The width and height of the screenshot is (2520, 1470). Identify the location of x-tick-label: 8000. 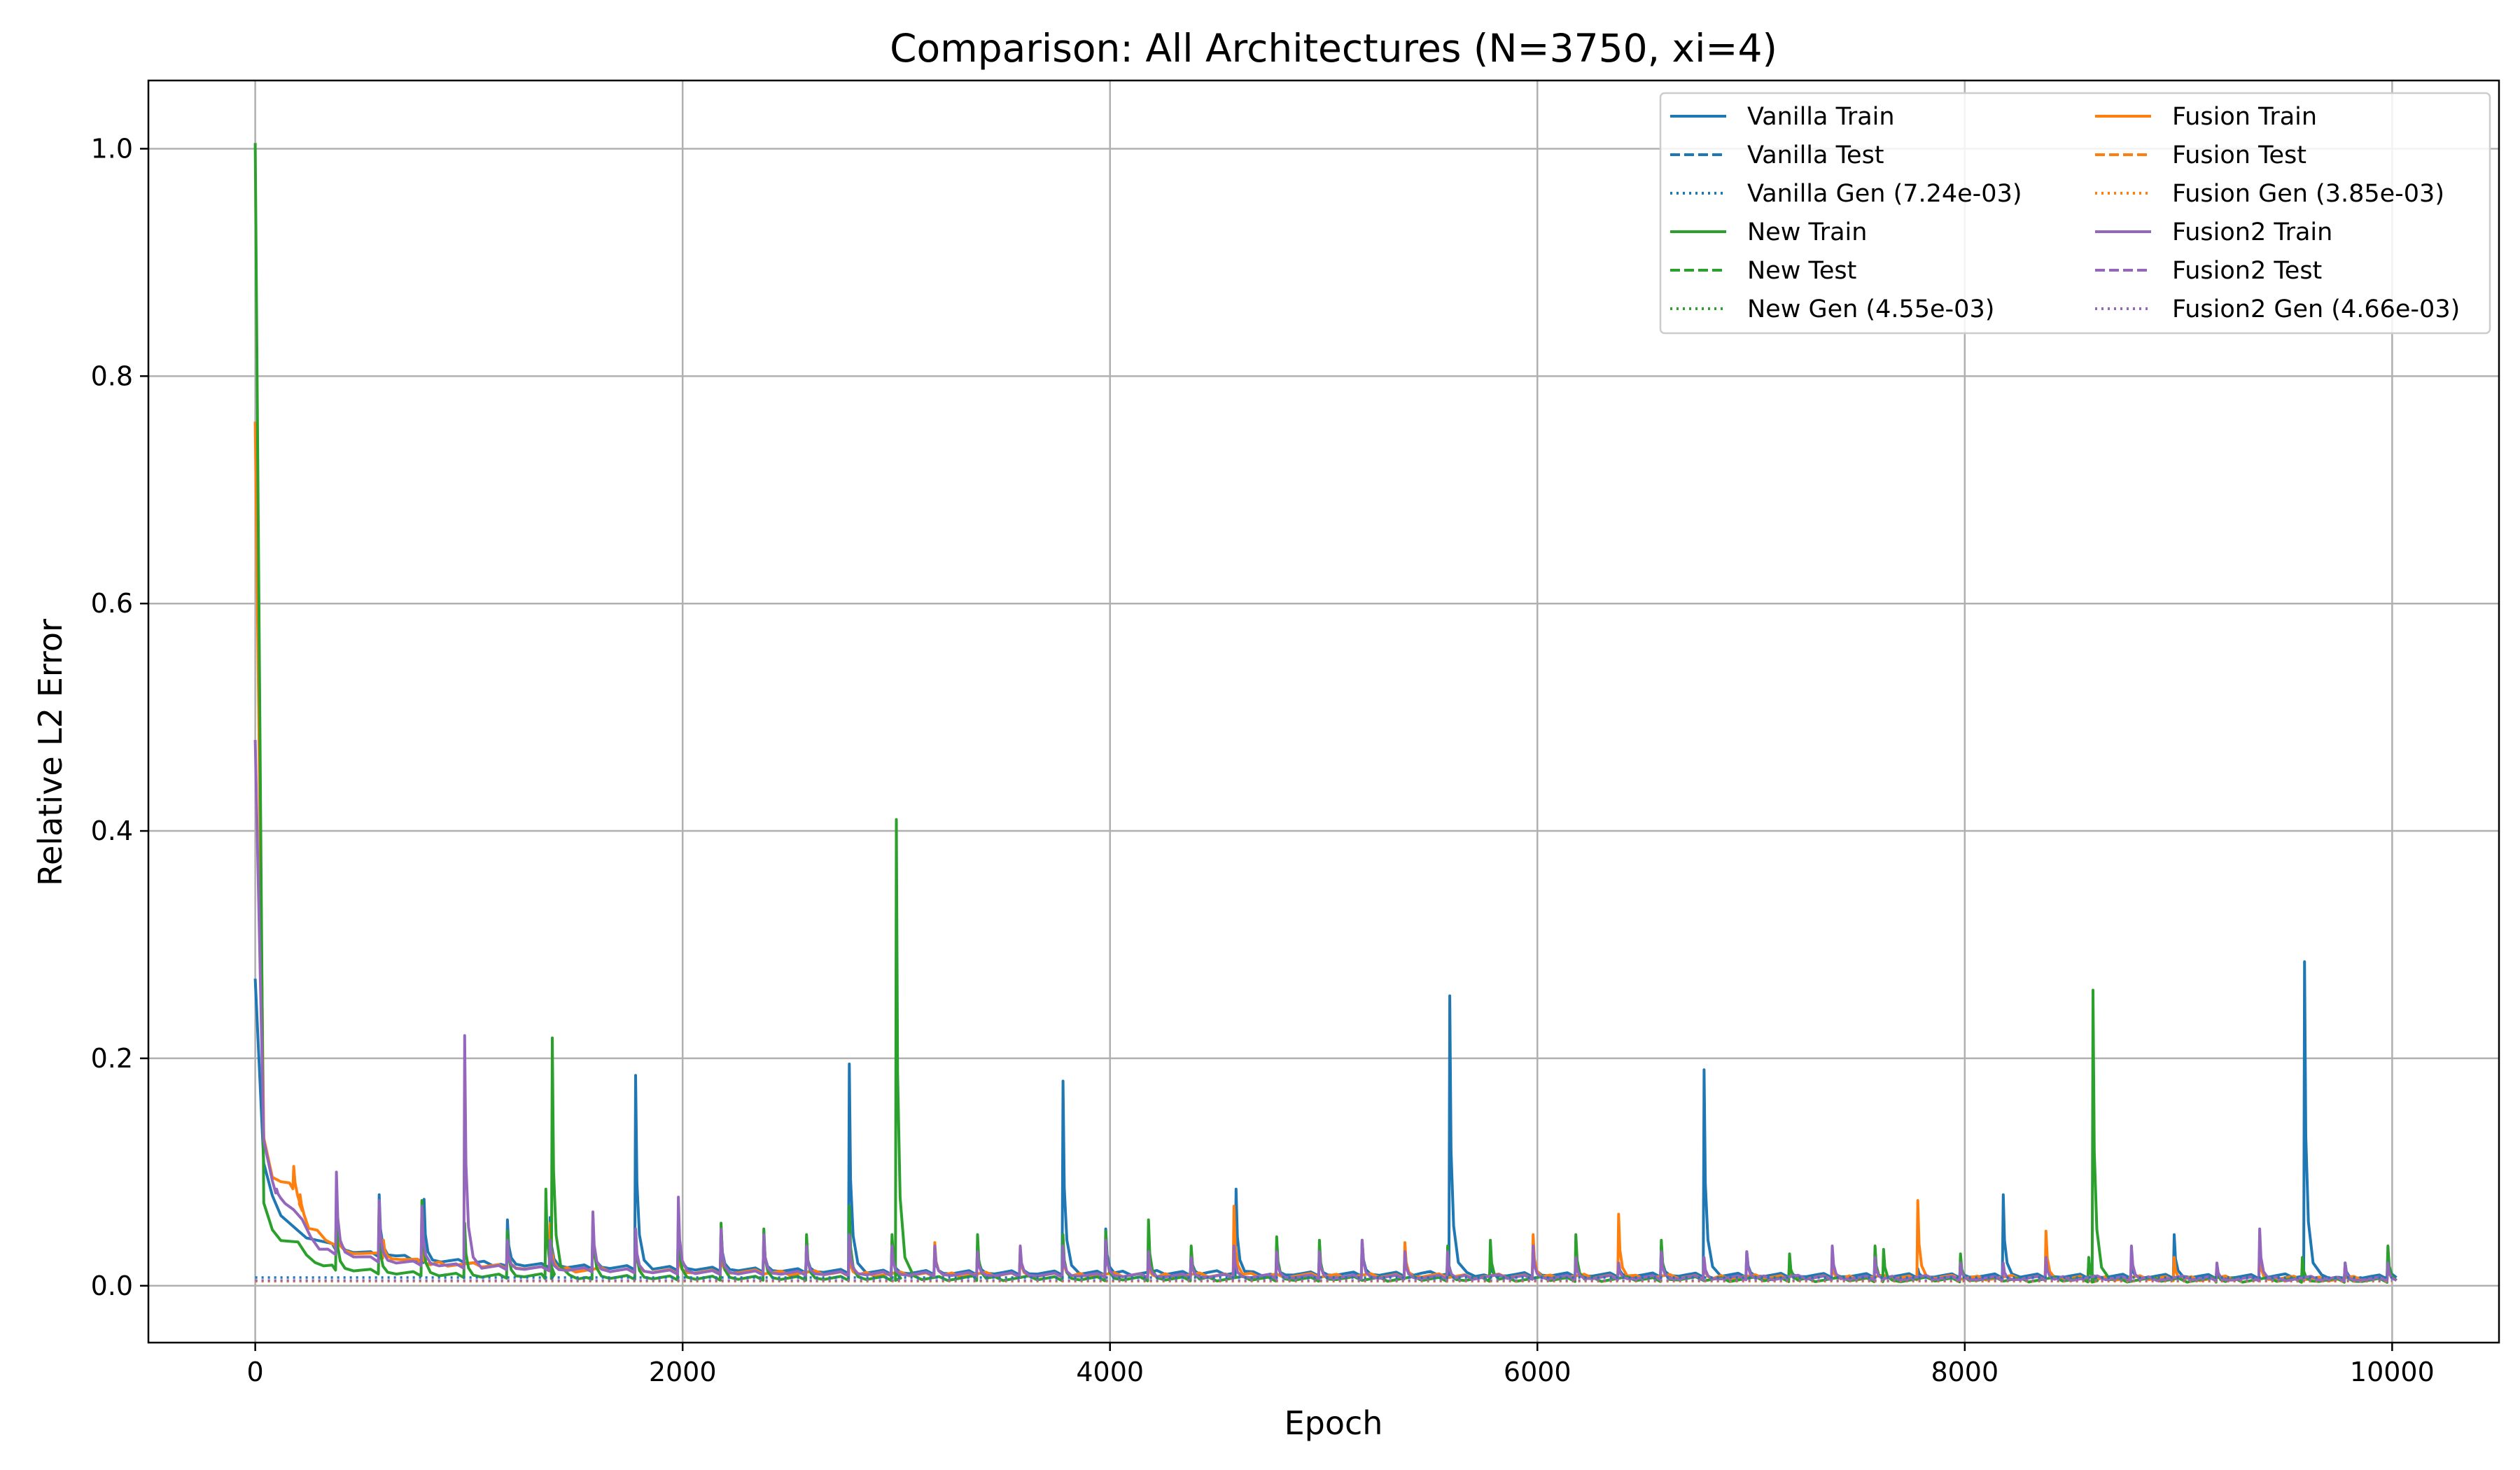
(1964, 1372).